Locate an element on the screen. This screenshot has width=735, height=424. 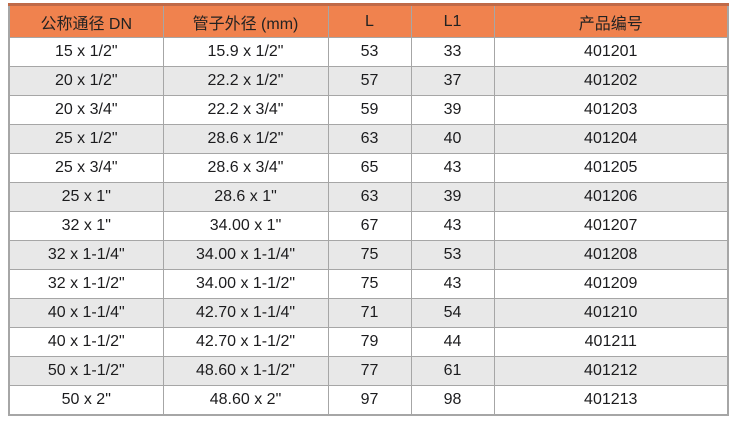
table-row: 32 x 1-1/4" 34.00 x 1-1/4" 75 53 401208 is located at coordinates (368, 255).